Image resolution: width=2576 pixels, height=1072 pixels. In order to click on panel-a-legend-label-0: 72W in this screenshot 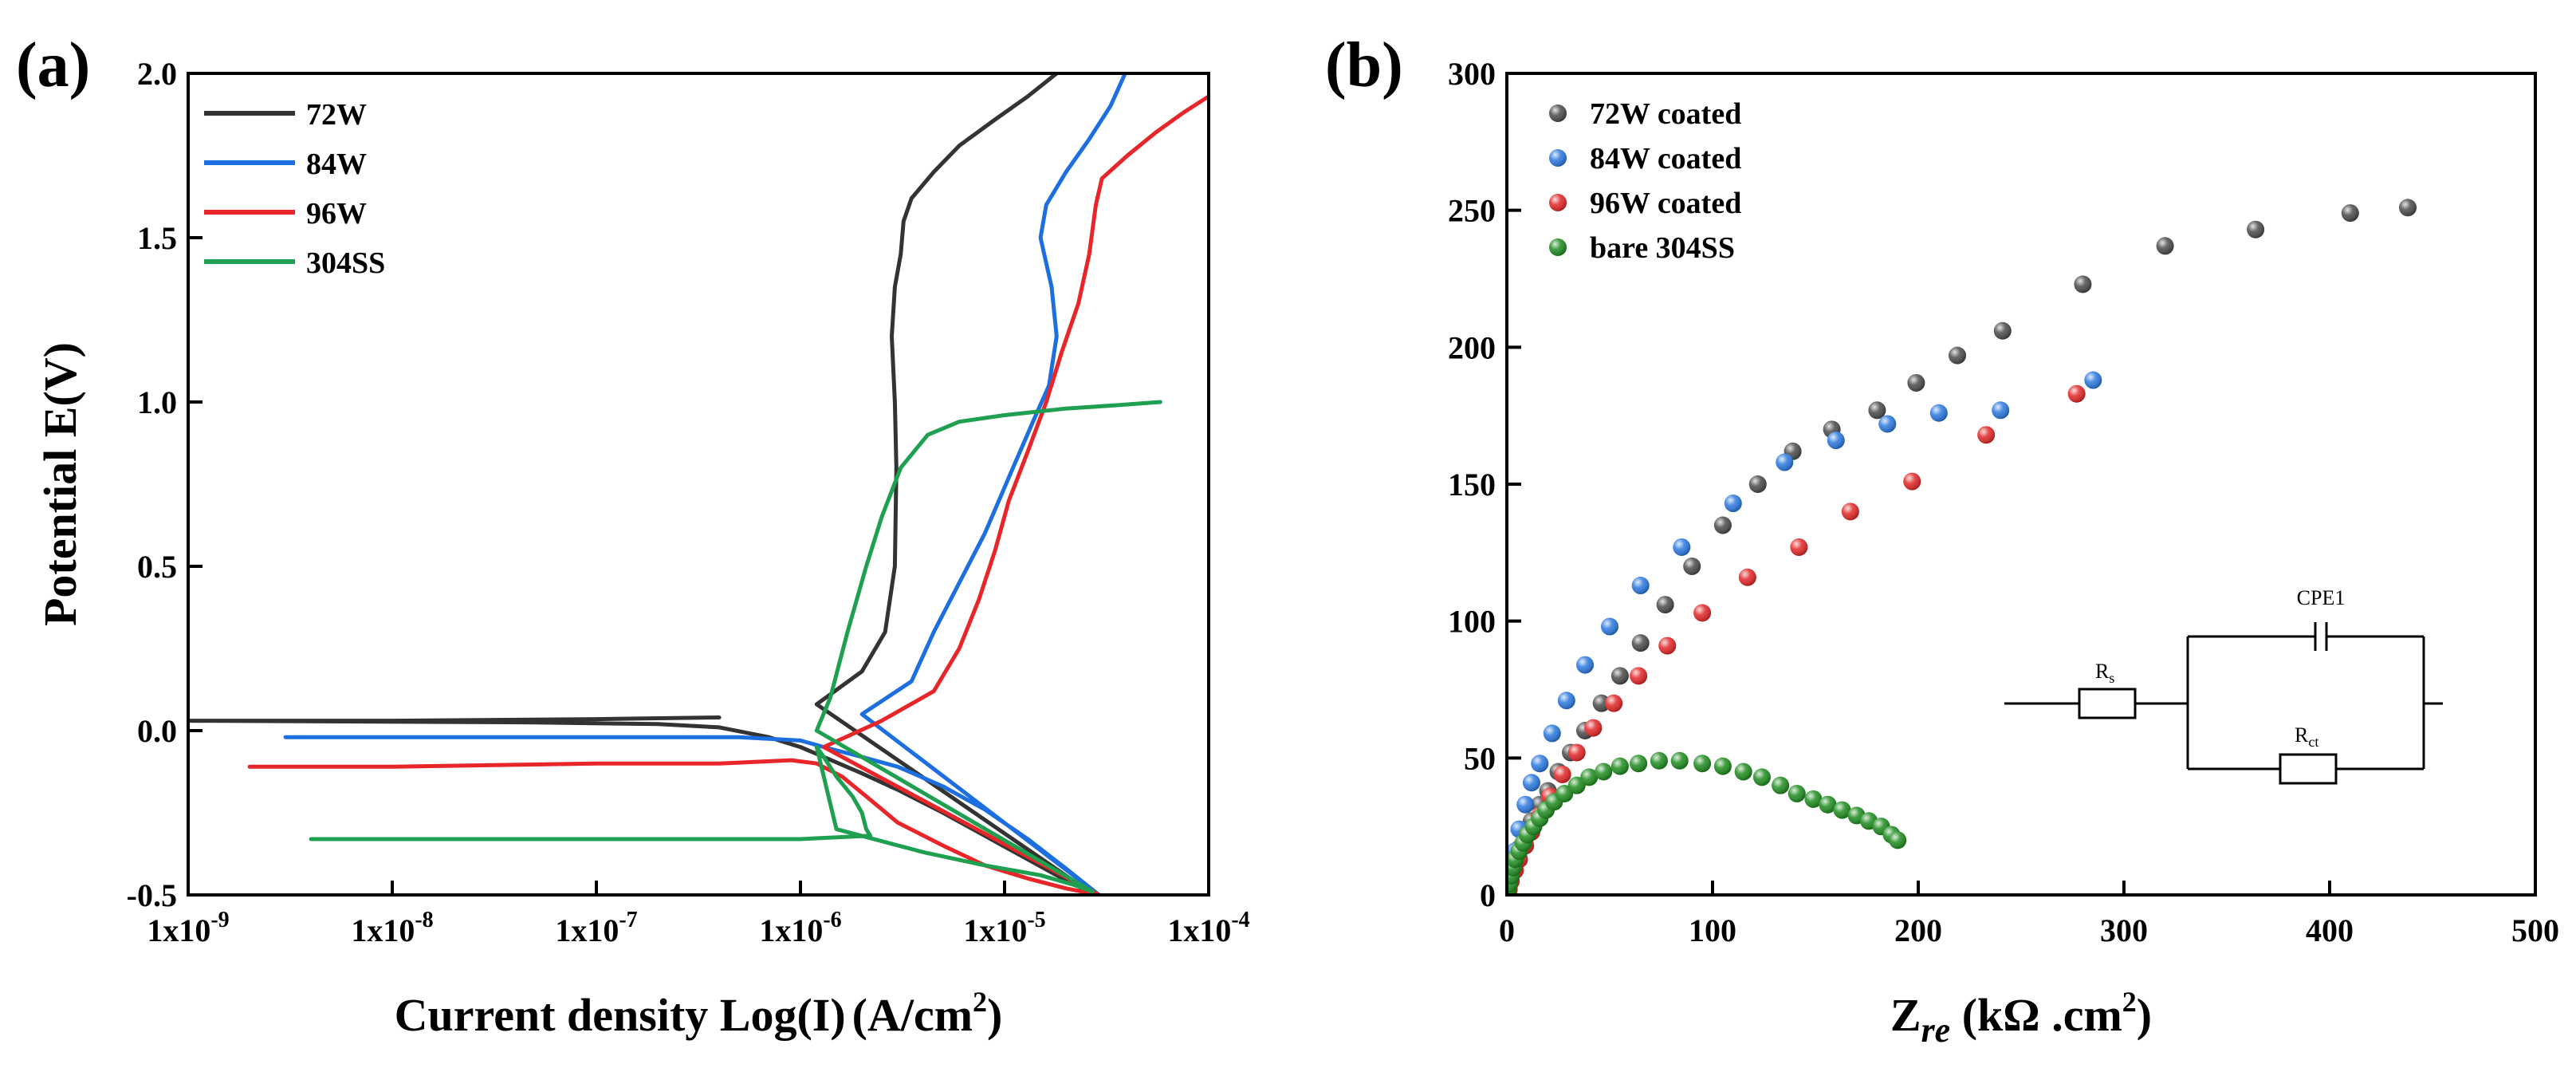, I will do `click(337, 115)`.